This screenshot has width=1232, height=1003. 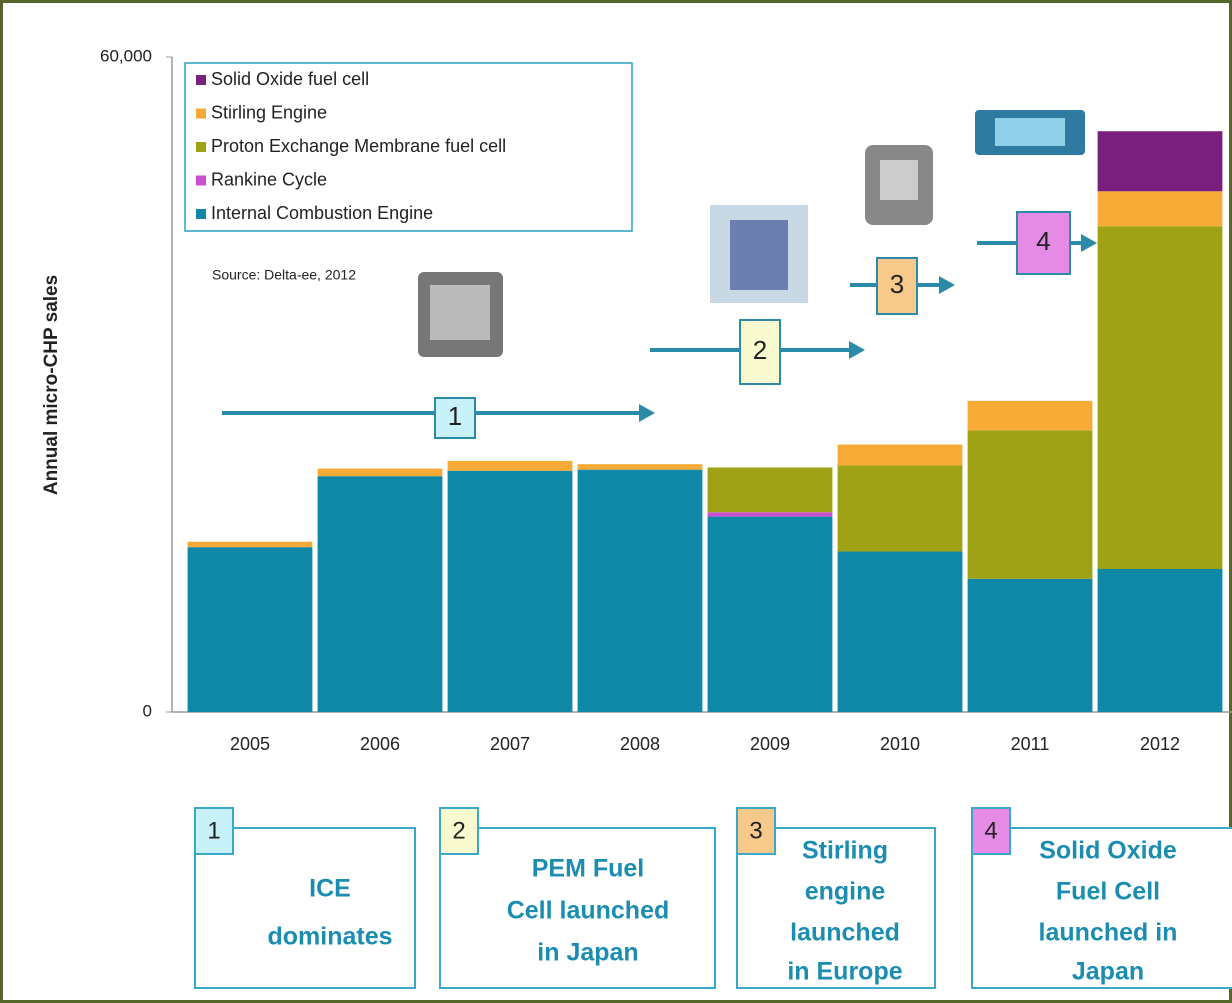 I want to click on note-text: launched in, so click(x=1108, y=933).